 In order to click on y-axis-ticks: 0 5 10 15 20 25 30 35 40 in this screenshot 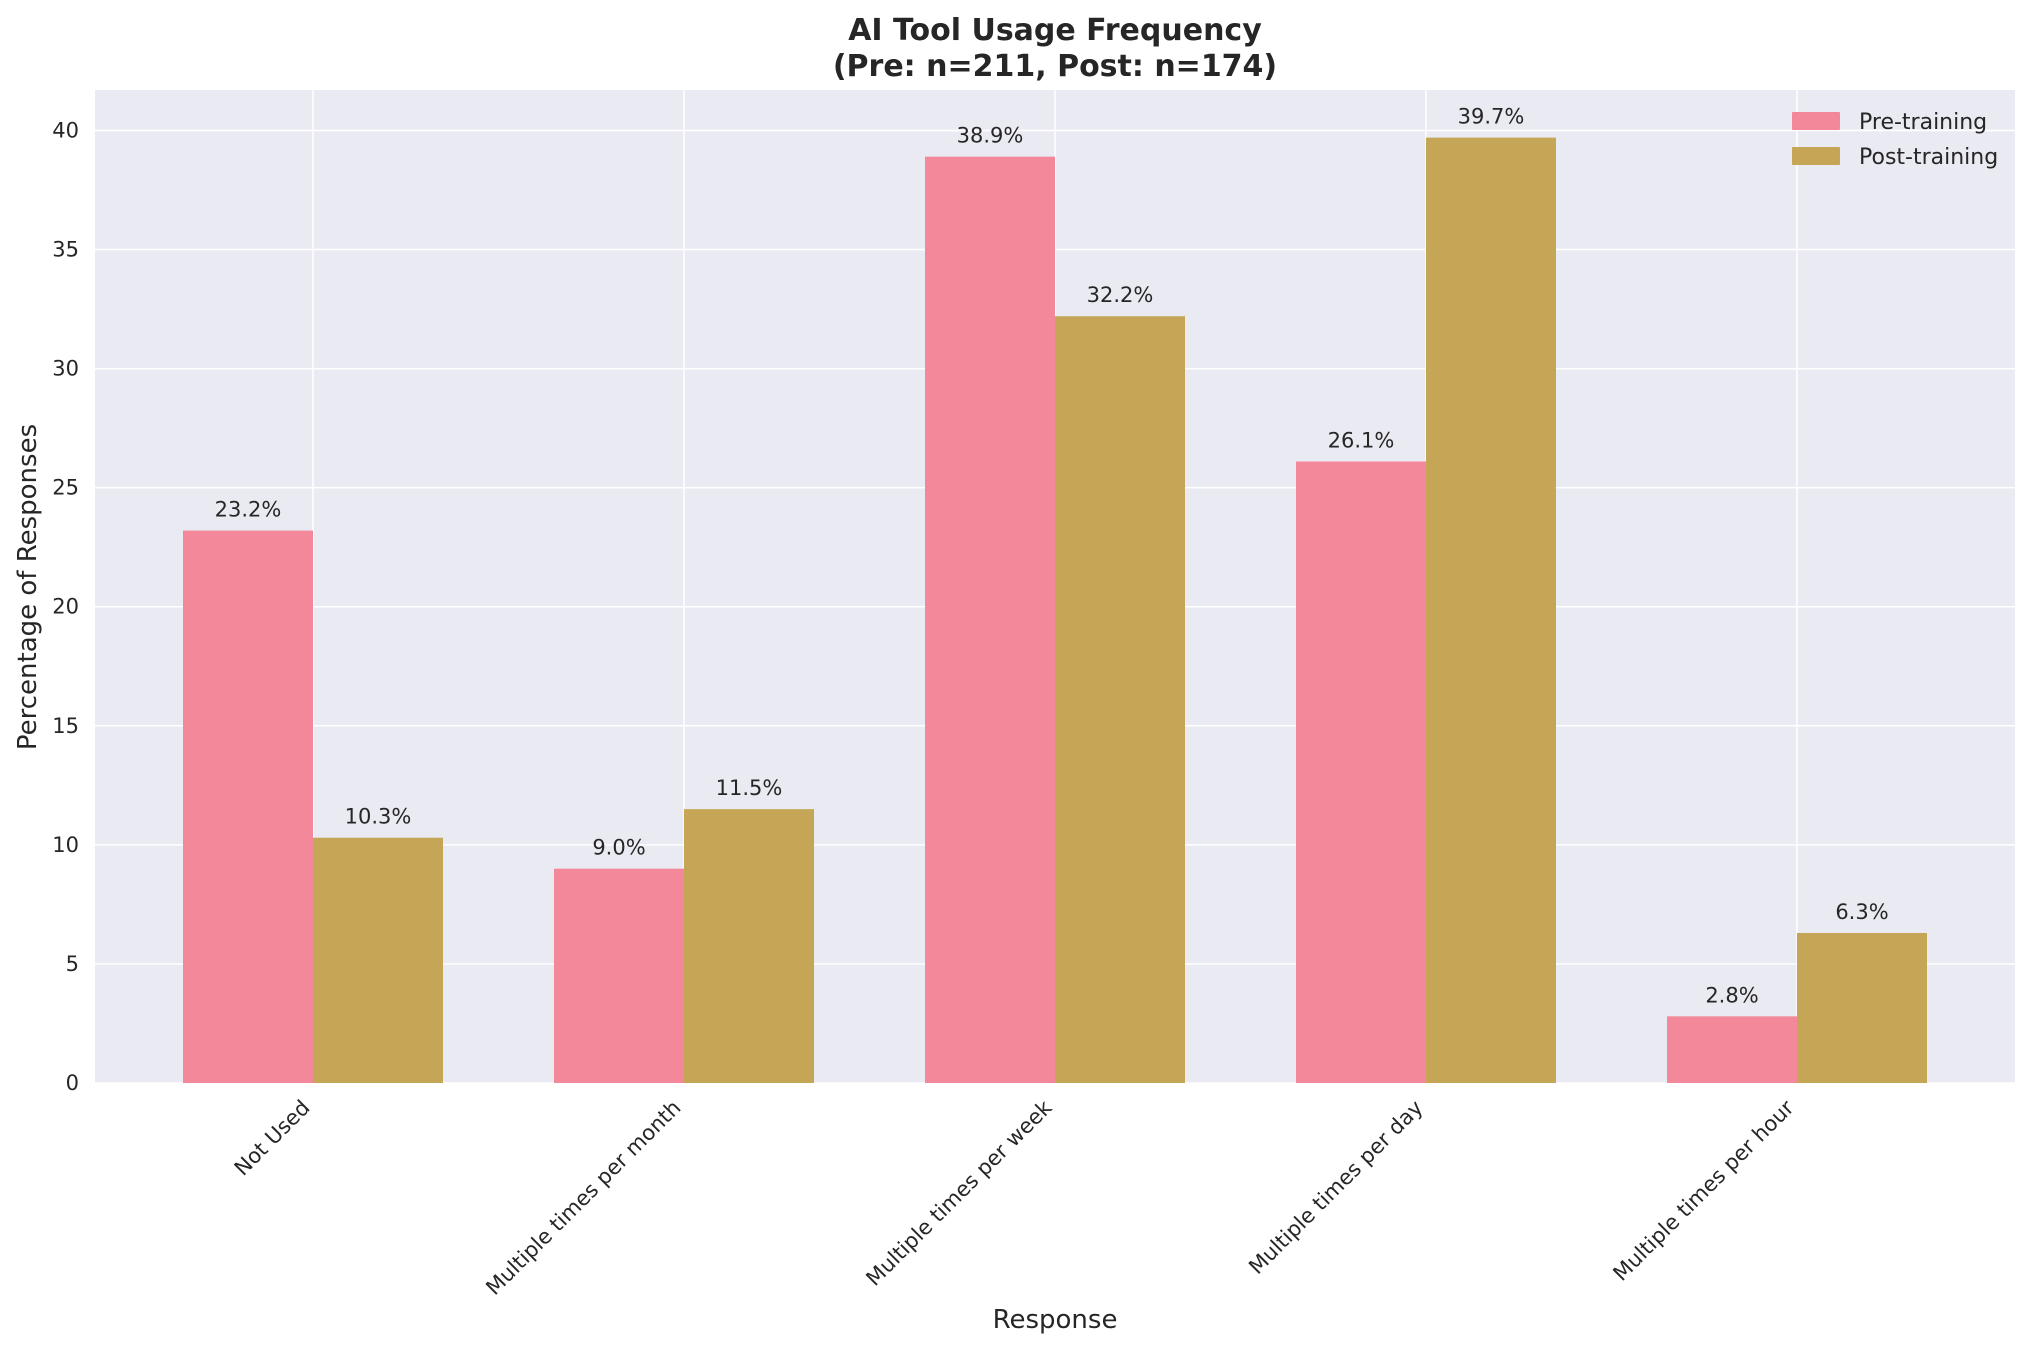, I will do `click(65, 606)`.